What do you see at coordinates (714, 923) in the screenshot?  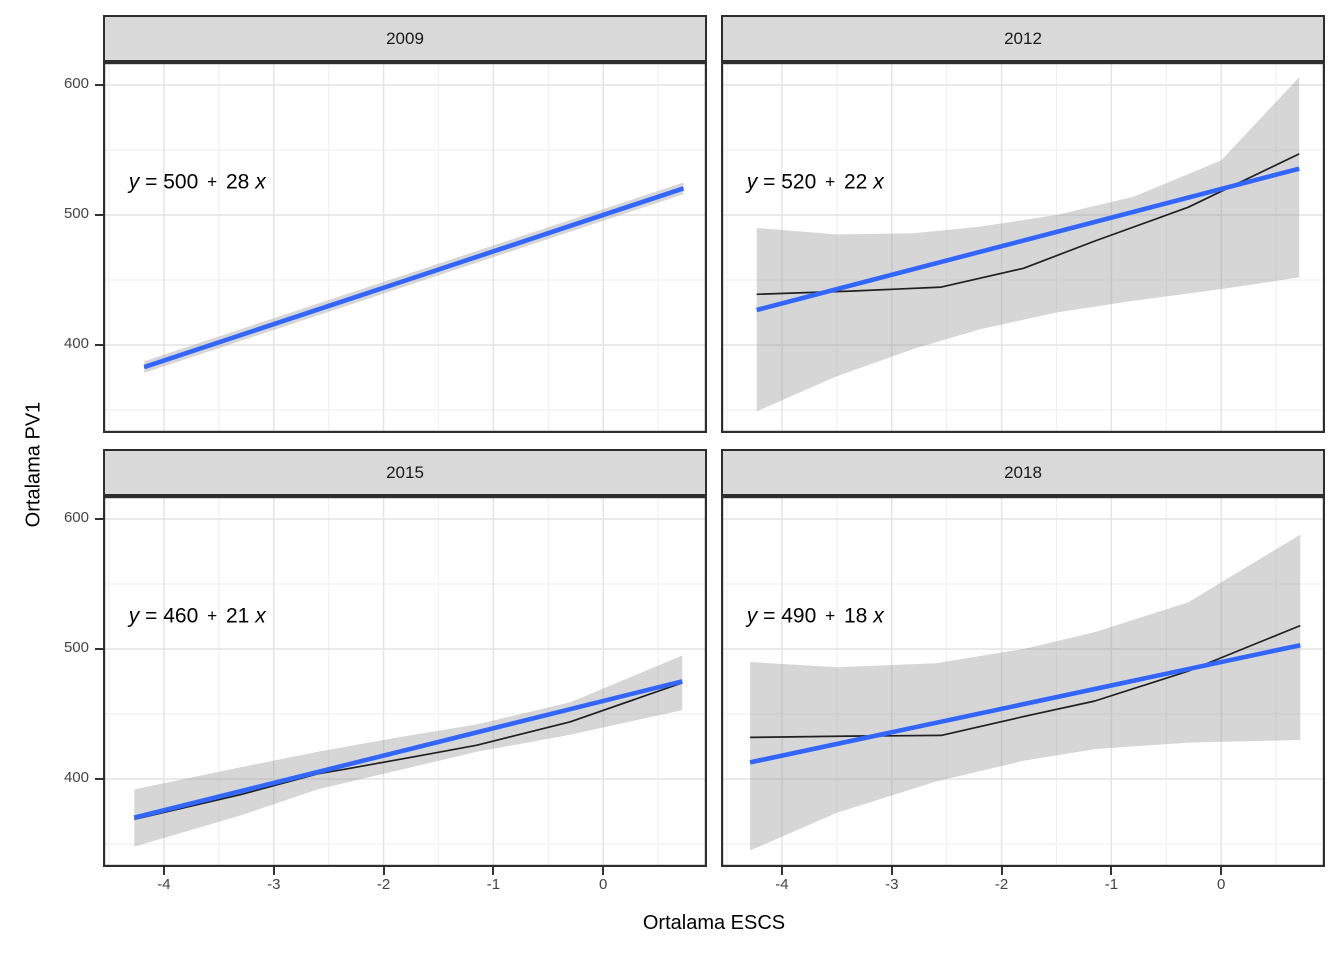 I see `x-axis-title: Ortalama ESCS` at bounding box center [714, 923].